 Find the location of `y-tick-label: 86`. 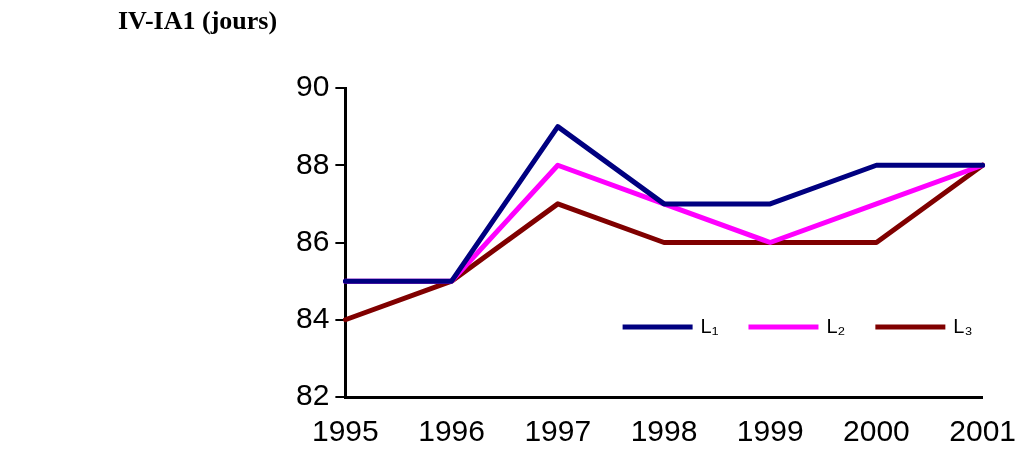

y-tick-label: 86 is located at coordinates (312, 240).